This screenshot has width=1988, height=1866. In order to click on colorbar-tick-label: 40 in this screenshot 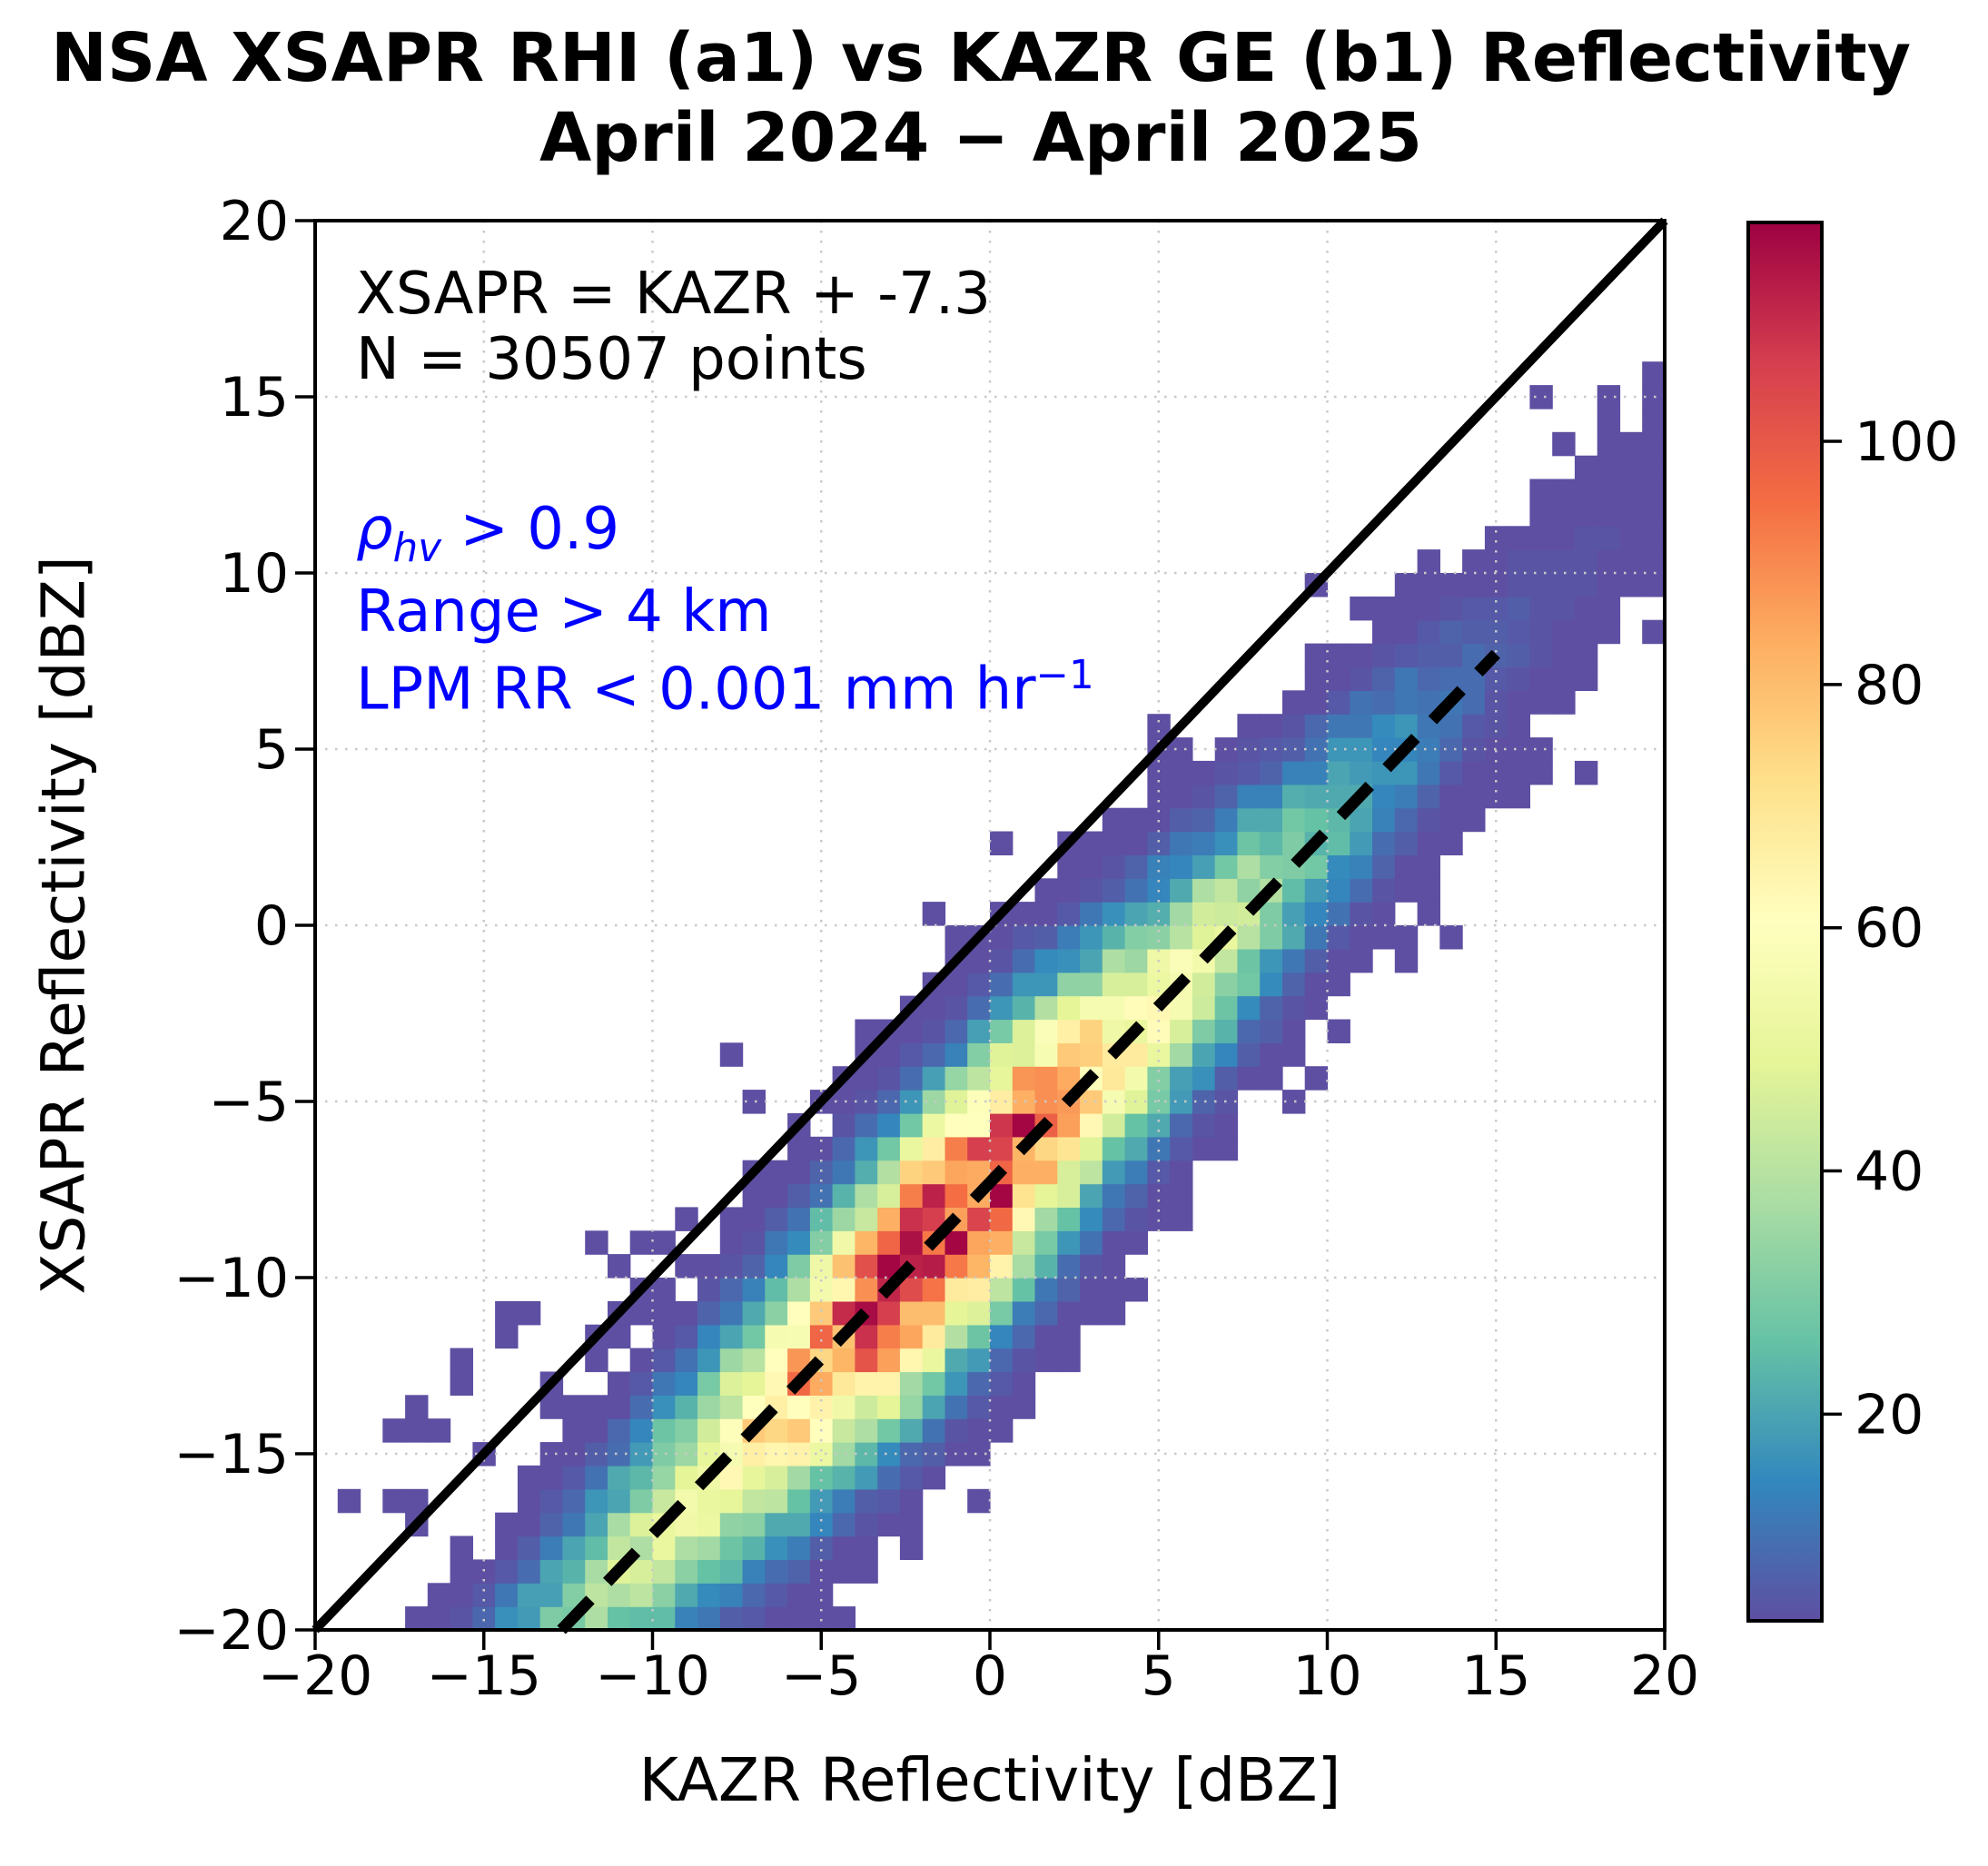, I will do `click(1889, 1172)`.